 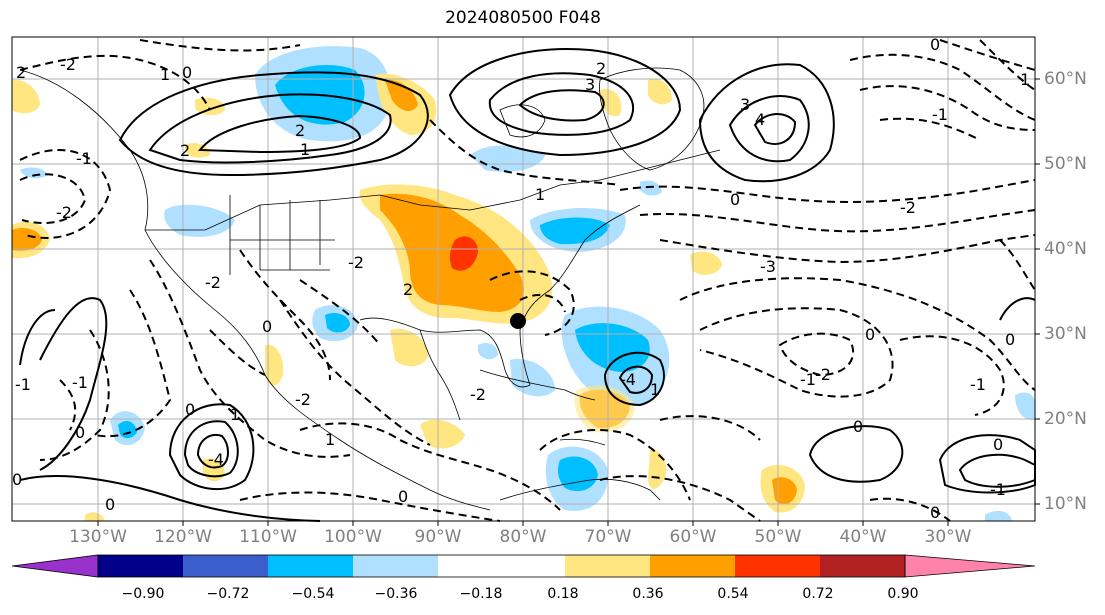 I want to click on location-marker, so click(x=518, y=321).